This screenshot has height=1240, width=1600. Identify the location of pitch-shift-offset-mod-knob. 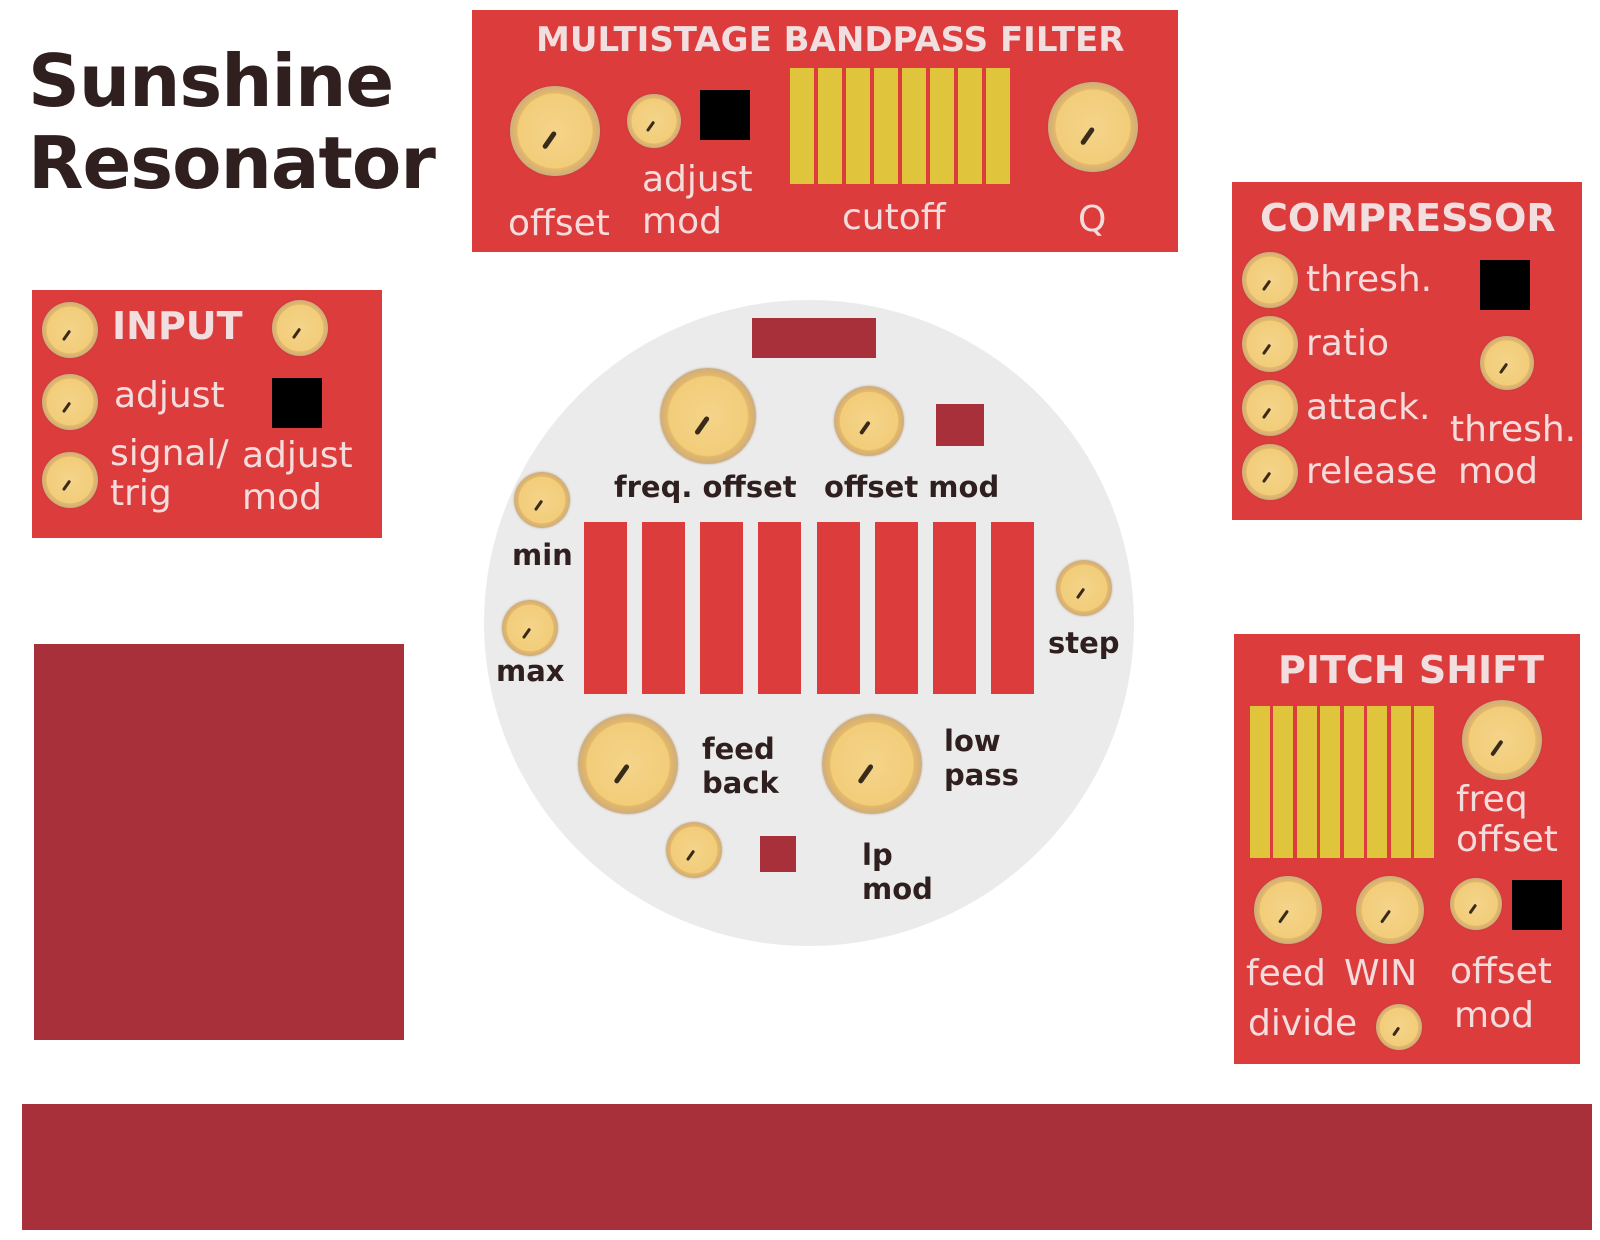
(1476, 904).